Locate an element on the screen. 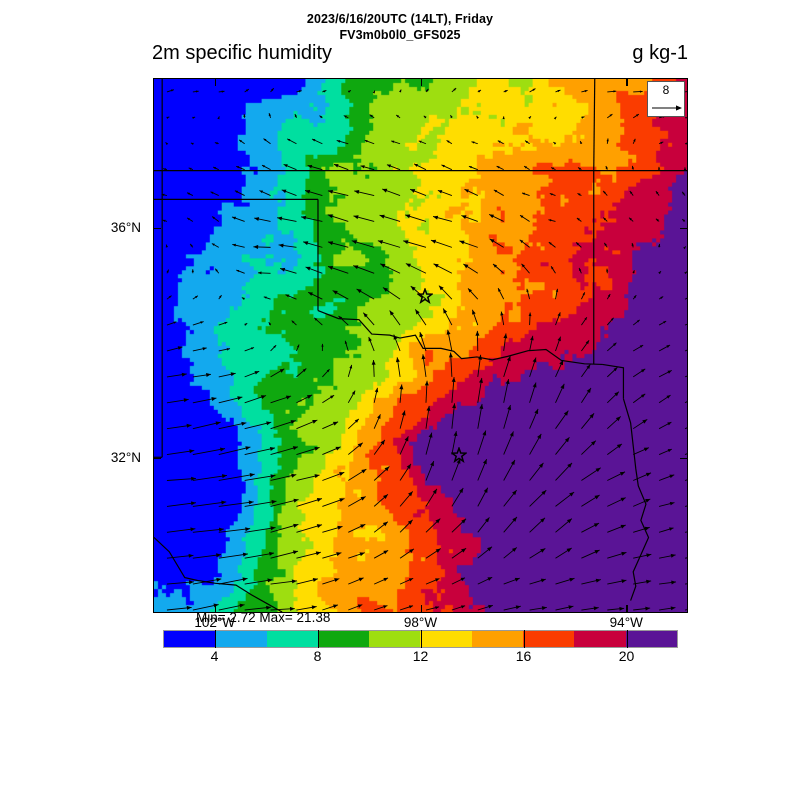  star-icon is located at coordinates (425, 296).